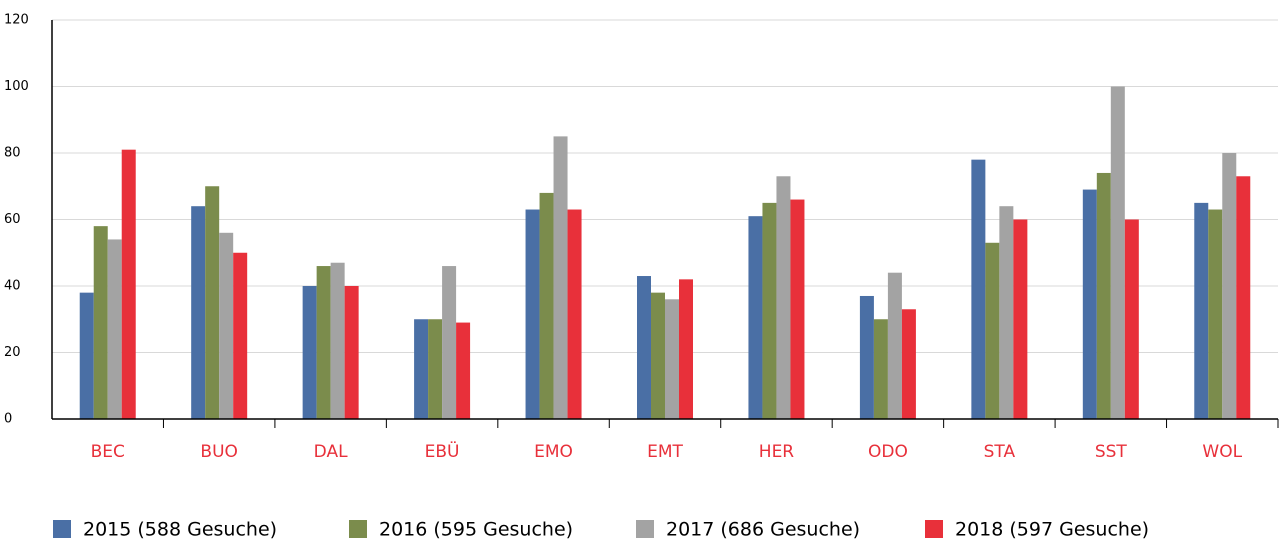 Image resolution: width=1283 pixels, height=546 pixels. I want to click on x-tick-label: BUO, so click(219, 452).